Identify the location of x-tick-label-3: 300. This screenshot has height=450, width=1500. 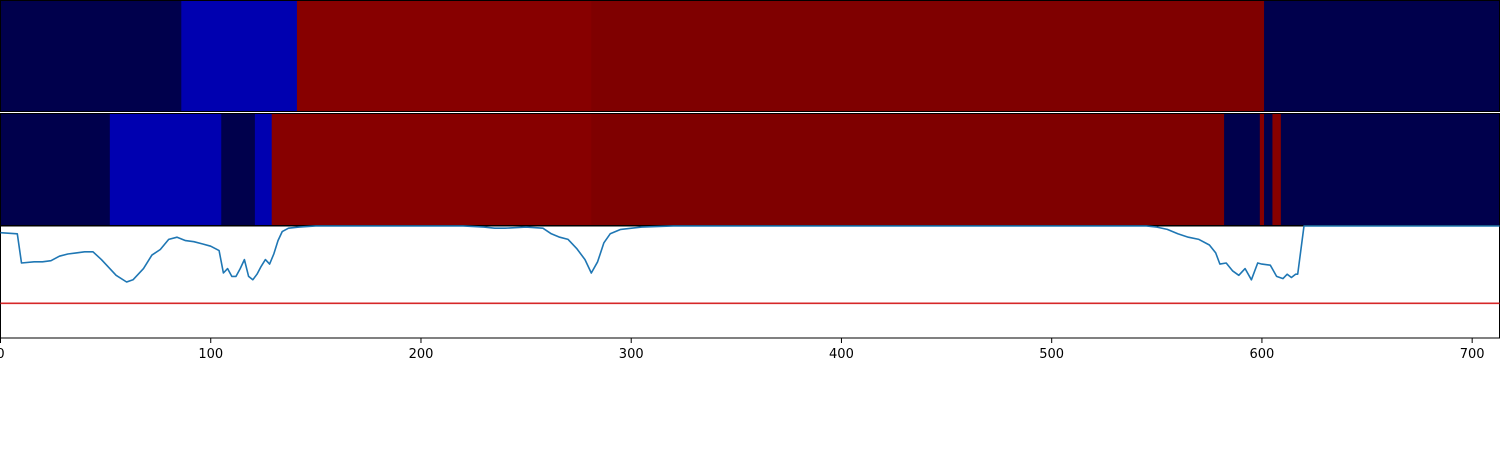
(631, 354).